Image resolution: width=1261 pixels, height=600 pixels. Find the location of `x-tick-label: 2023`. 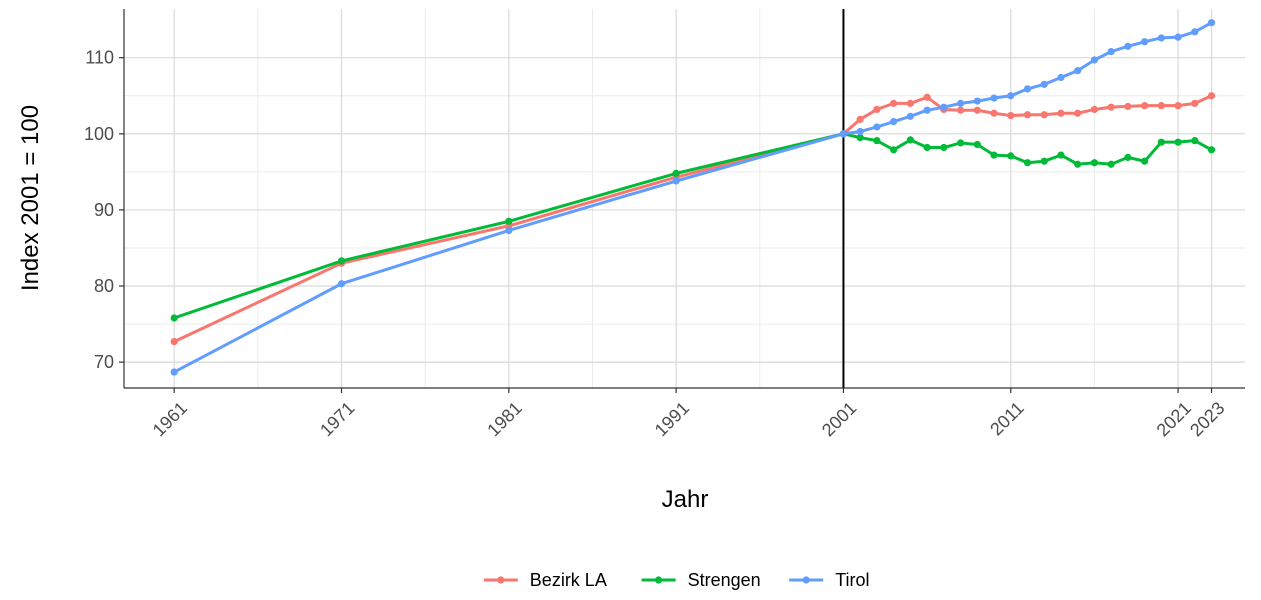

x-tick-label: 2023 is located at coordinates (1207, 419).